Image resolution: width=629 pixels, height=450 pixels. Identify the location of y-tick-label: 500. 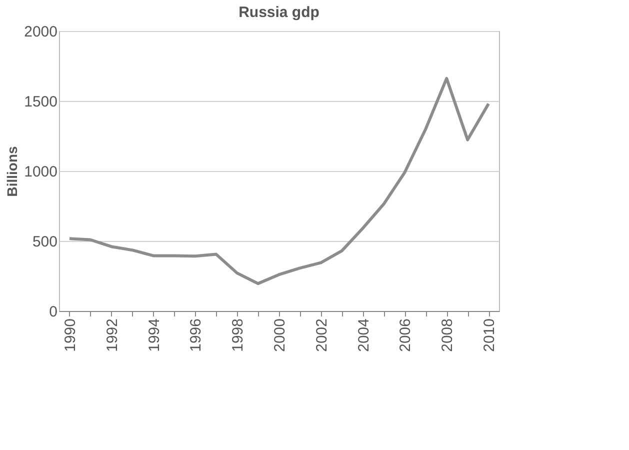
(45, 242).